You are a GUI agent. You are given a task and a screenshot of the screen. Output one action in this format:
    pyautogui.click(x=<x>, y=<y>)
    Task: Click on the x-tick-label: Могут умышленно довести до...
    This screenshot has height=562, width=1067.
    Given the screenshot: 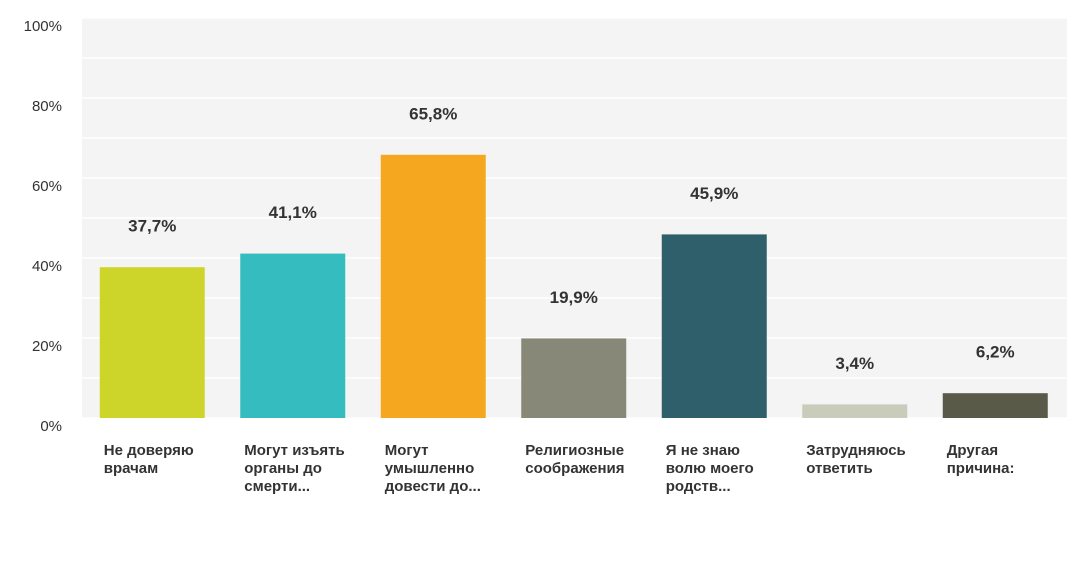 What is the action you would take?
    pyautogui.click(x=432, y=468)
    